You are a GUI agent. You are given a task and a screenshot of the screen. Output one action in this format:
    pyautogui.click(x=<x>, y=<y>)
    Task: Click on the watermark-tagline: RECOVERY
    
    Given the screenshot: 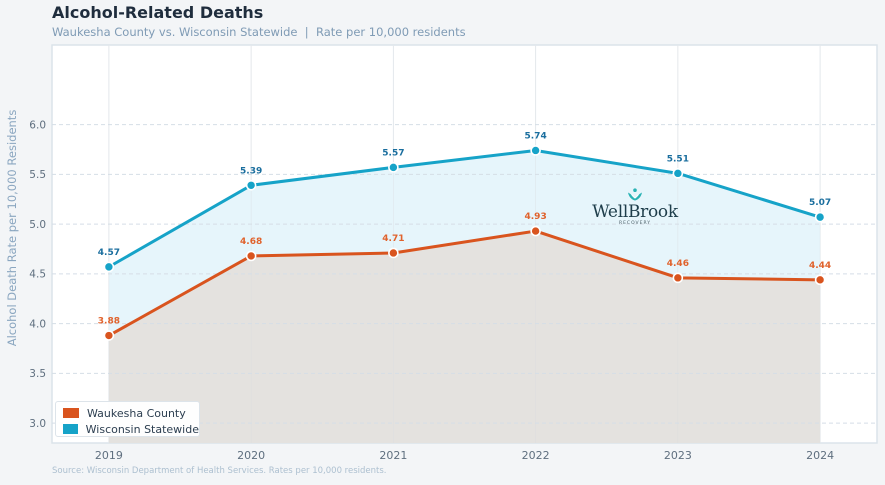 What is the action you would take?
    pyautogui.click(x=635, y=223)
    